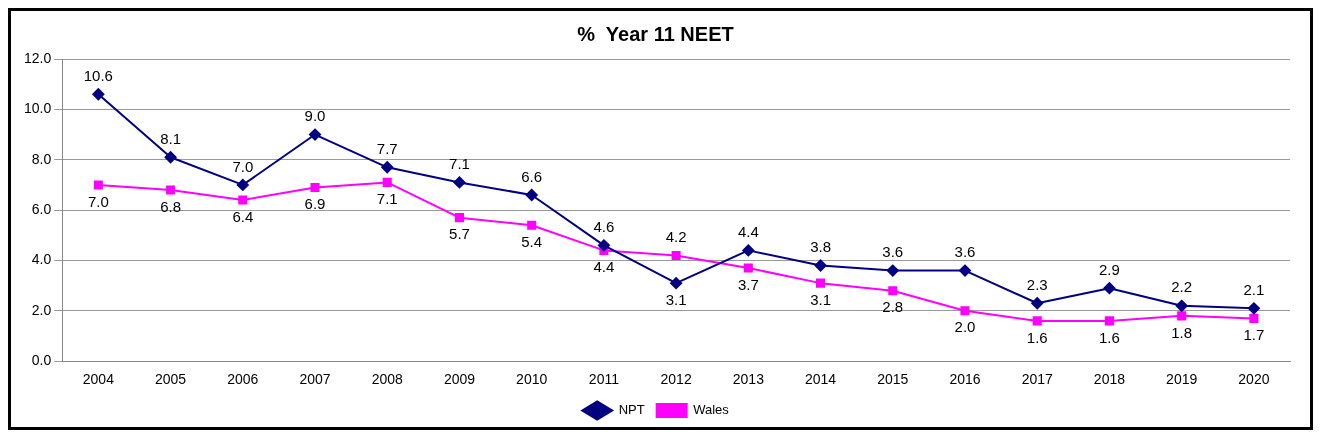 The height and width of the screenshot is (438, 1321). What do you see at coordinates (1254, 379) in the screenshot?
I see `x-tick-label: 2020` at bounding box center [1254, 379].